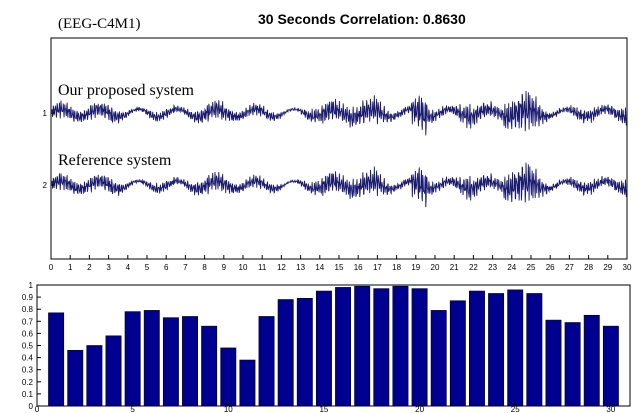  I want to click on top-x-tick-label: 10, so click(243, 267).